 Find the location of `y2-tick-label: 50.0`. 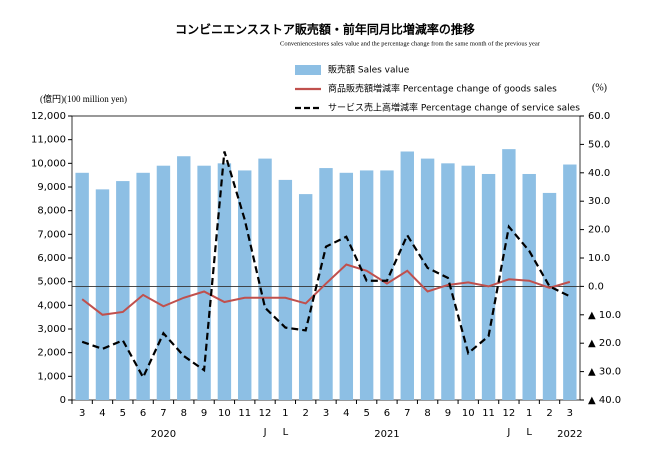

y2-tick-label: 50.0 is located at coordinates (599, 144).